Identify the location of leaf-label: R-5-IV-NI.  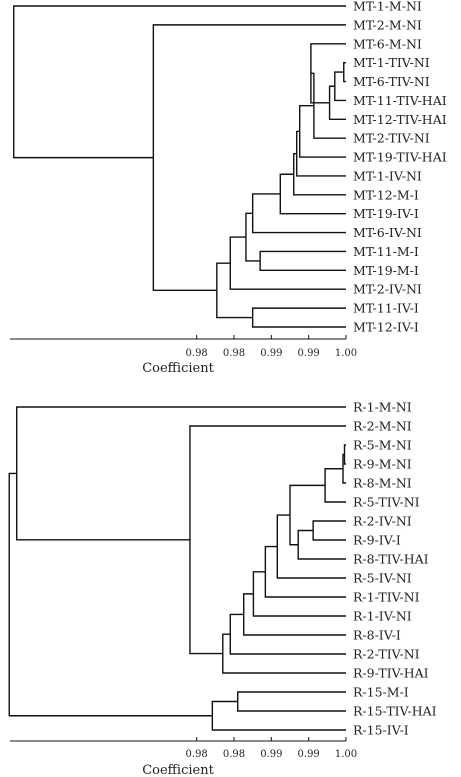
(382, 578).